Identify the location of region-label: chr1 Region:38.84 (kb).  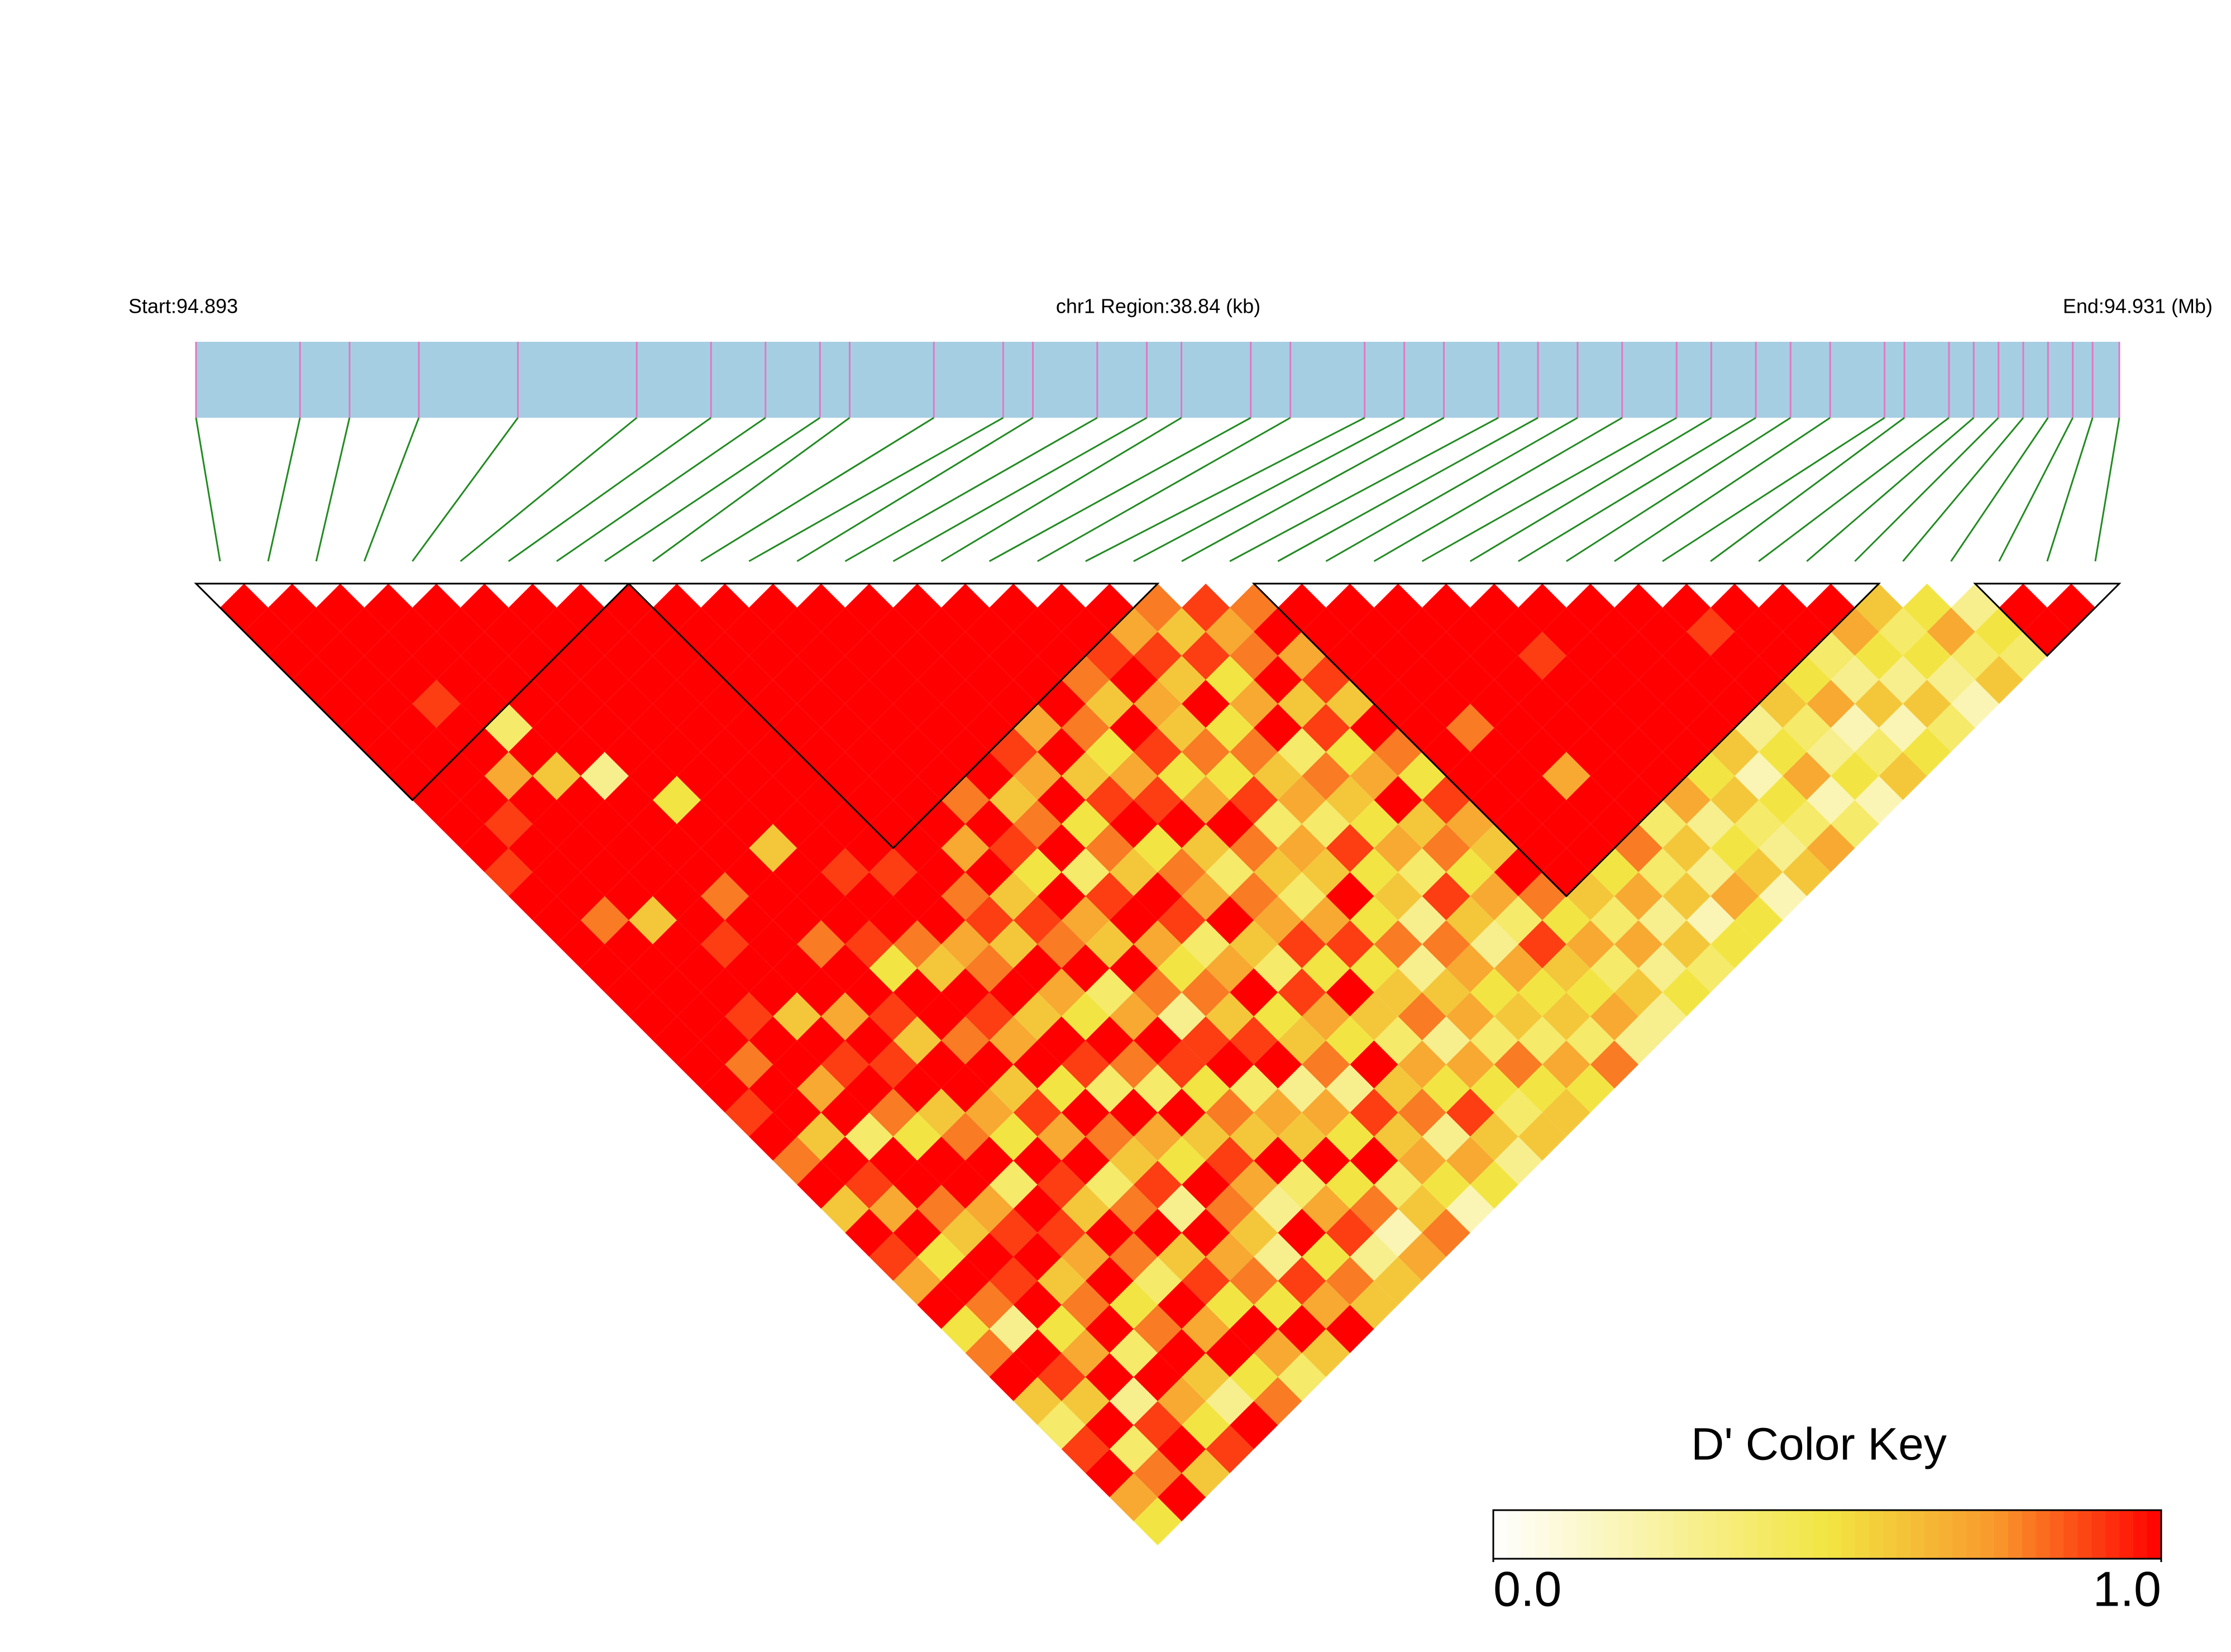
(1158, 306).